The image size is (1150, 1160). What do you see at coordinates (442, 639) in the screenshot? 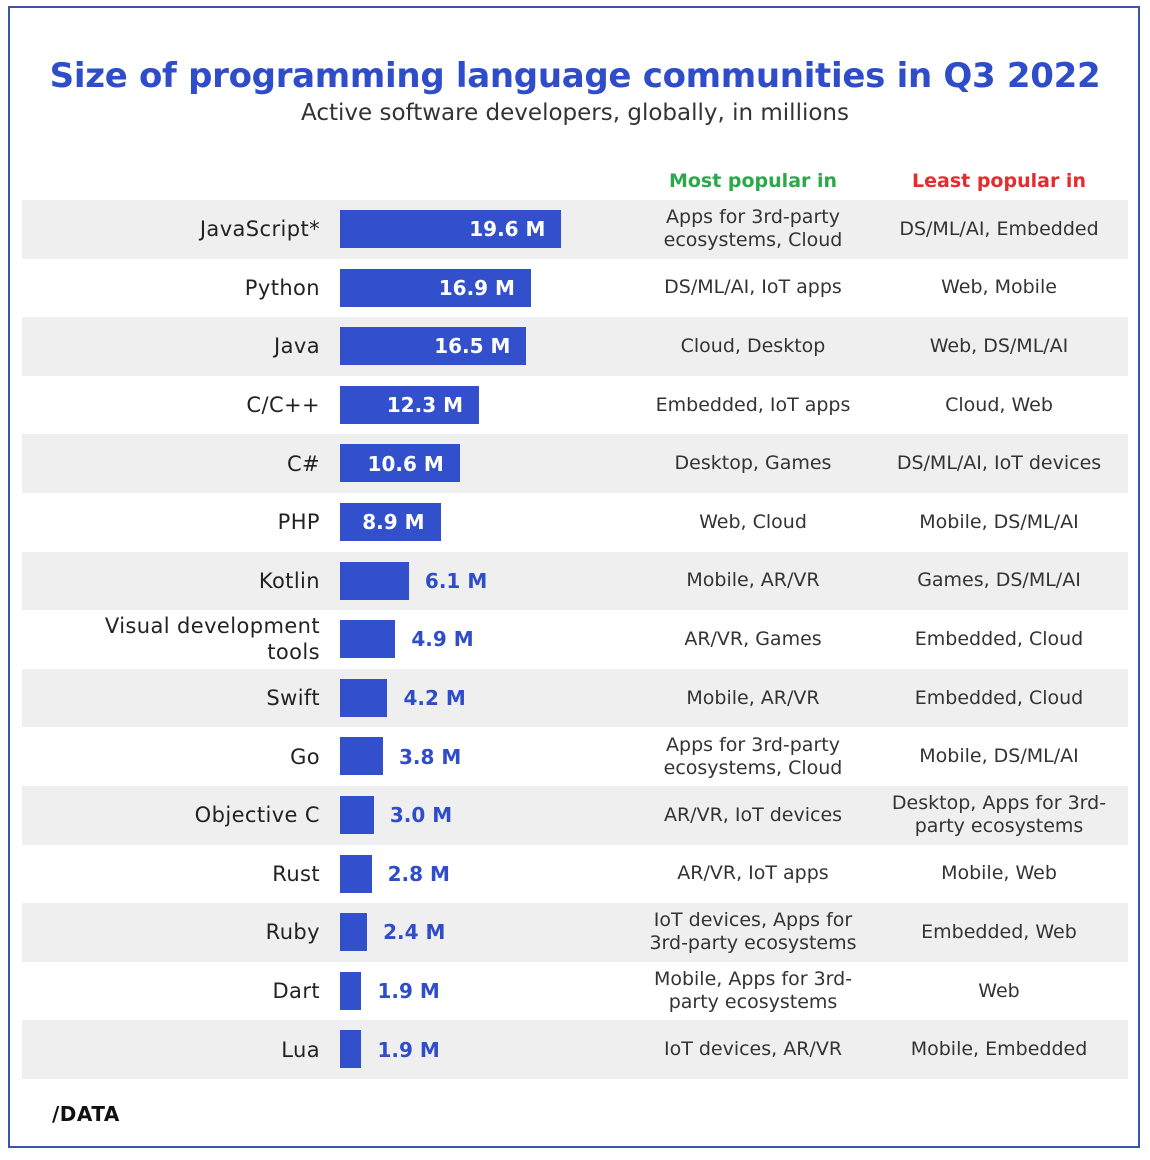
I see `value-label: 4.9 M` at bounding box center [442, 639].